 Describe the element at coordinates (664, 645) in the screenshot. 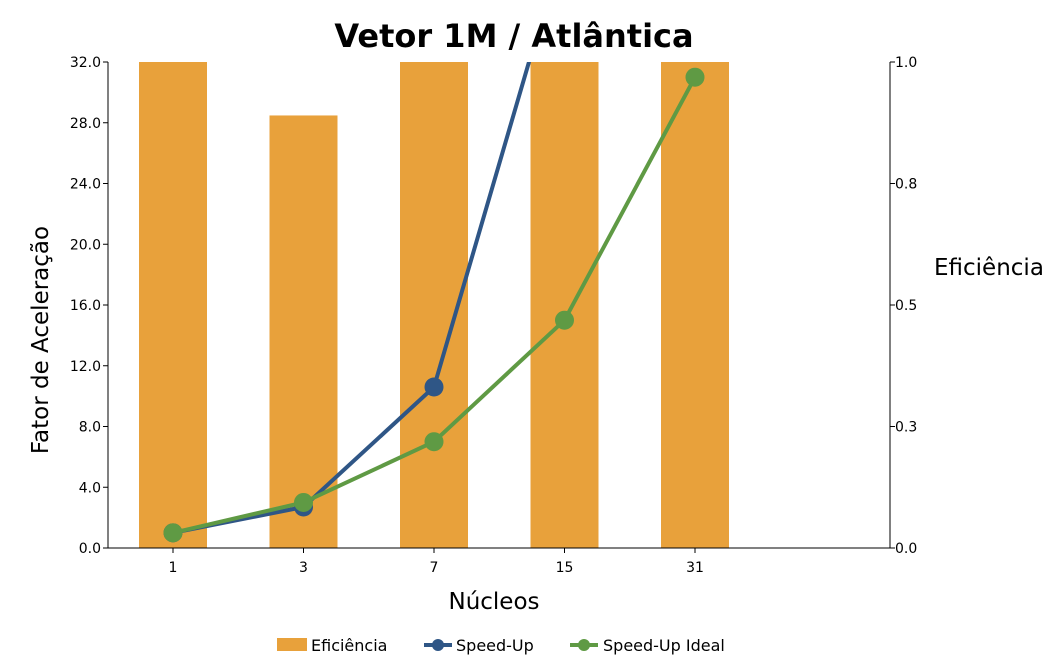

I see `legend-label-ideal: Speed-Up Ideal` at that location.